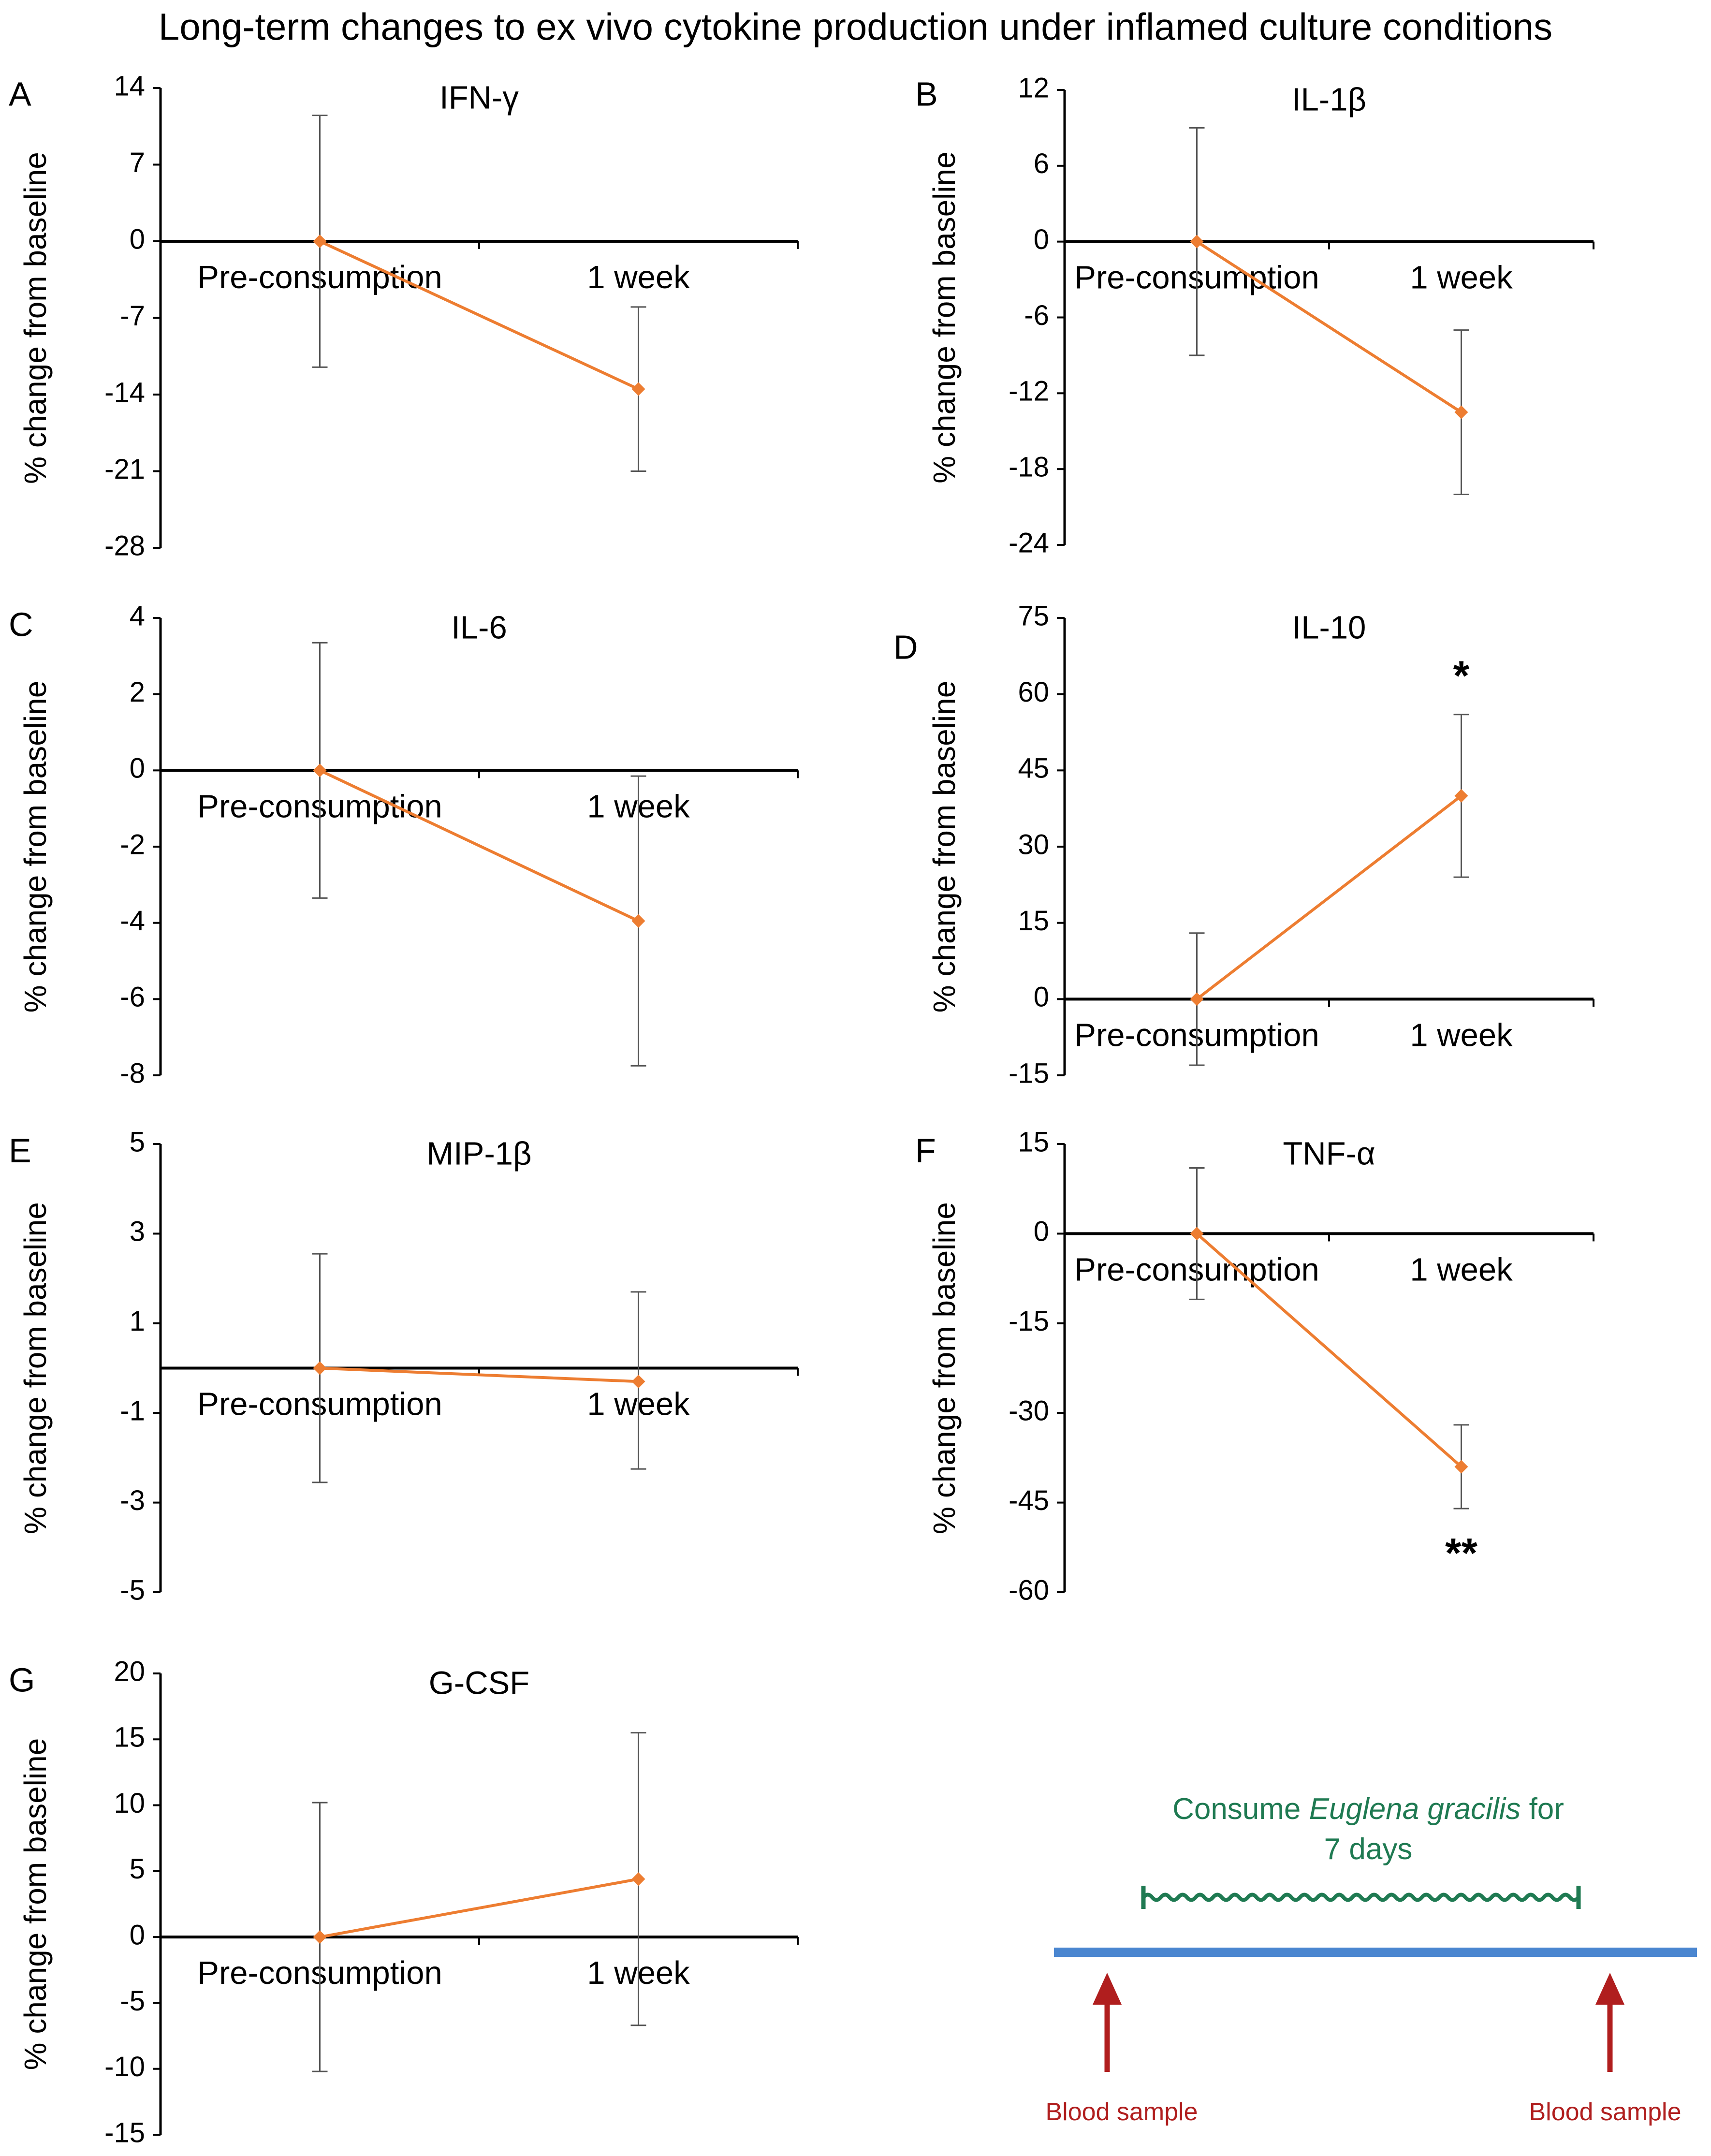 This screenshot has height=2156, width=1711. What do you see at coordinates (1029, 1411) in the screenshot?
I see `y-tick-label: -30` at bounding box center [1029, 1411].